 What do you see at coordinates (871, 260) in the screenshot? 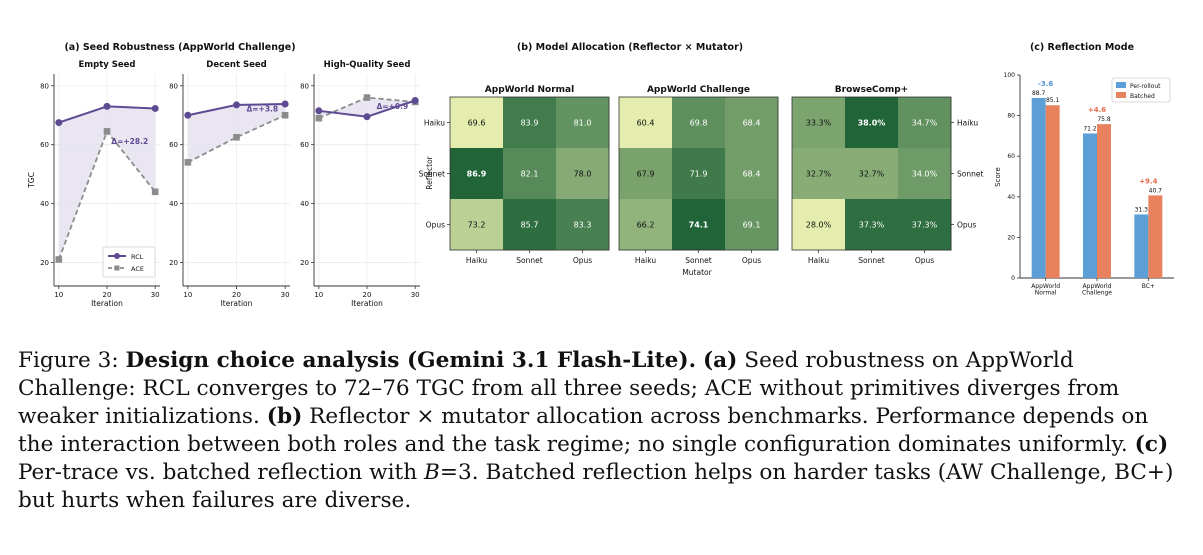
I see `heatmap-col-label: Sonnet` at bounding box center [871, 260].